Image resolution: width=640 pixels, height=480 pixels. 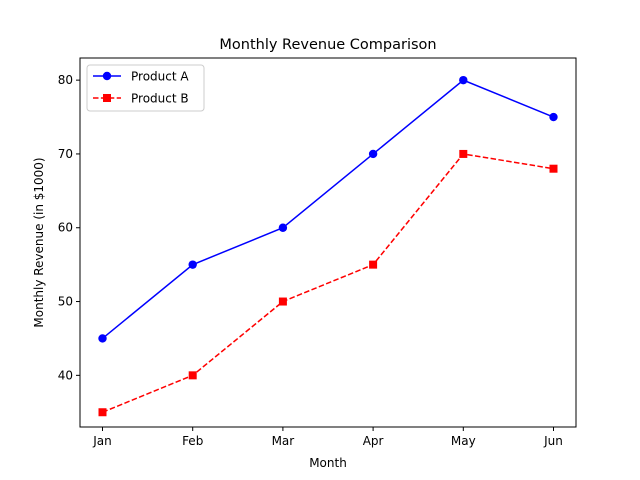 What do you see at coordinates (328, 463) in the screenshot?
I see `x-axis-title: Month` at bounding box center [328, 463].